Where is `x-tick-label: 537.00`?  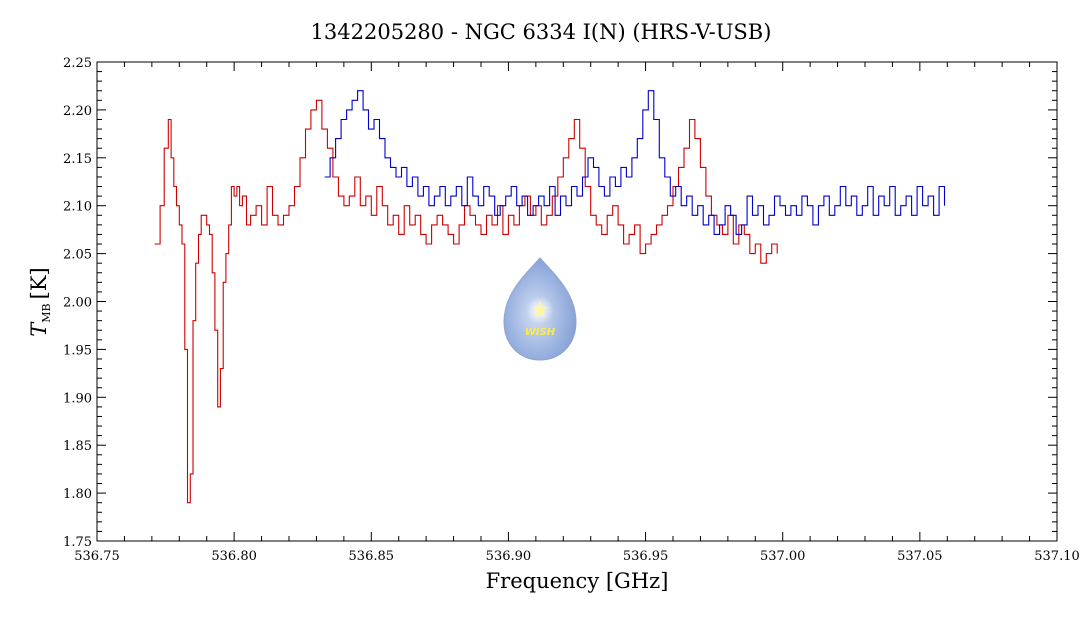 x-tick-label: 537.00 is located at coordinates (783, 556).